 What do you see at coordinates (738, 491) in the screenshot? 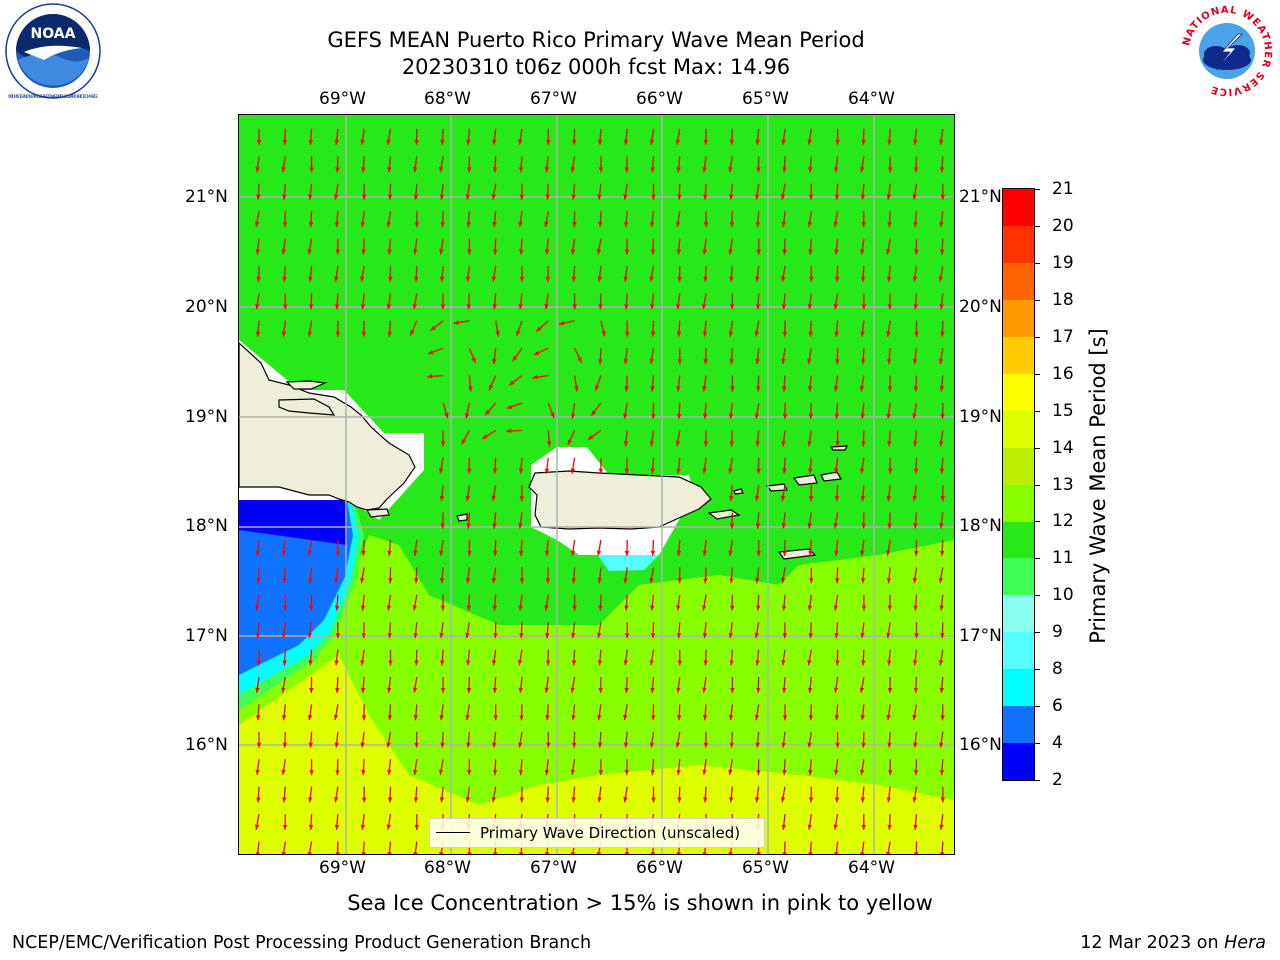
I see `culebra-island` at bounding box center [738, 491].